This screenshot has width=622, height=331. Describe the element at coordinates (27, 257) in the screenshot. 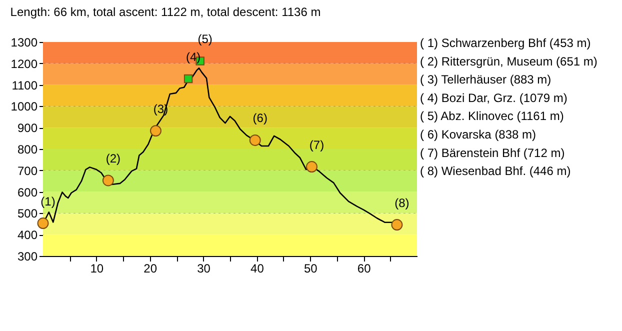

I see `y-tick-label: 300` at that location.